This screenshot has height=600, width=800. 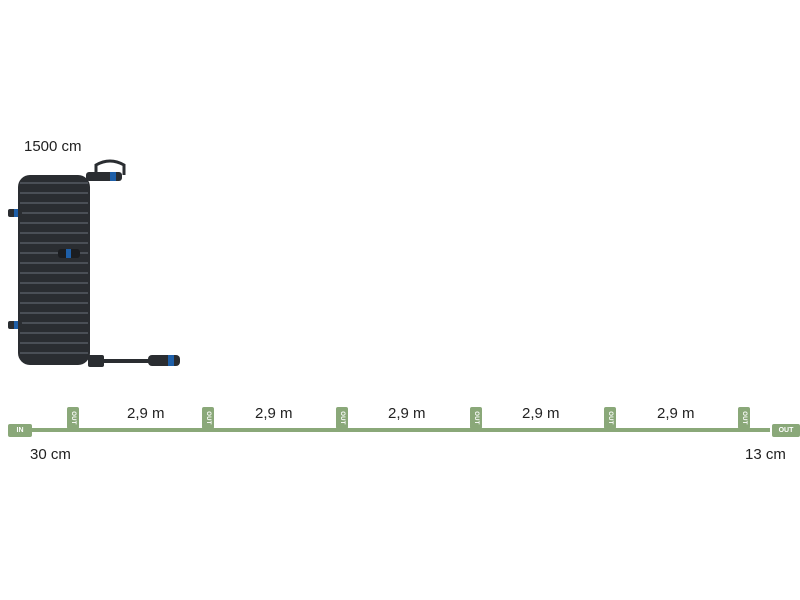 I want to click on in-tag: IN, so click(x=20, y=430).